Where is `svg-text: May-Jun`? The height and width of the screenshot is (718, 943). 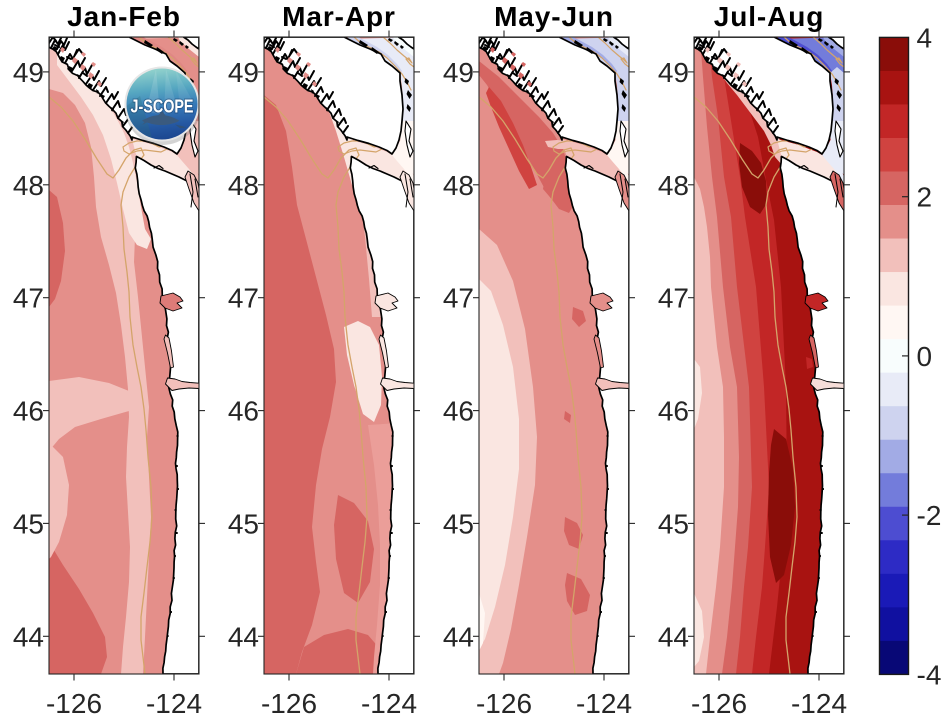 svg-text: May-Jun is located at coordinates (554, 16).